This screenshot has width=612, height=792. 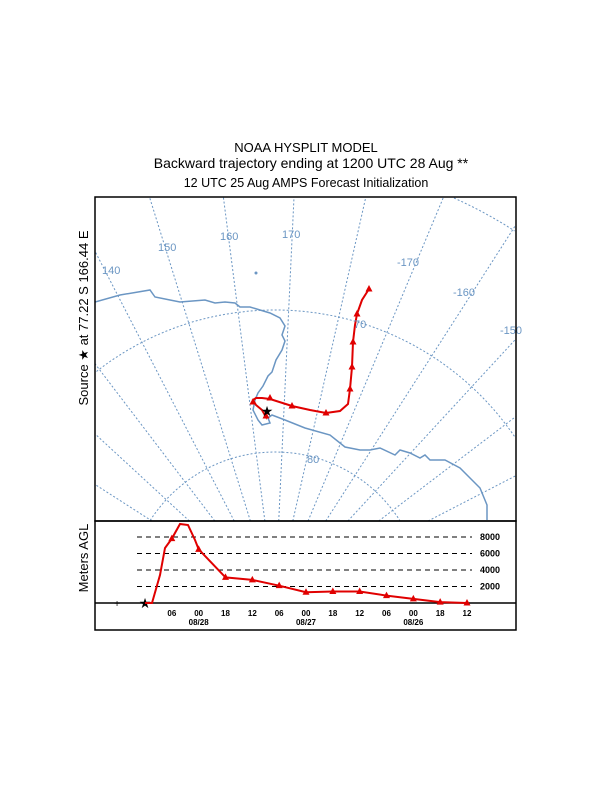 I want to click on height-gridlines, so click(x=304, y=561).